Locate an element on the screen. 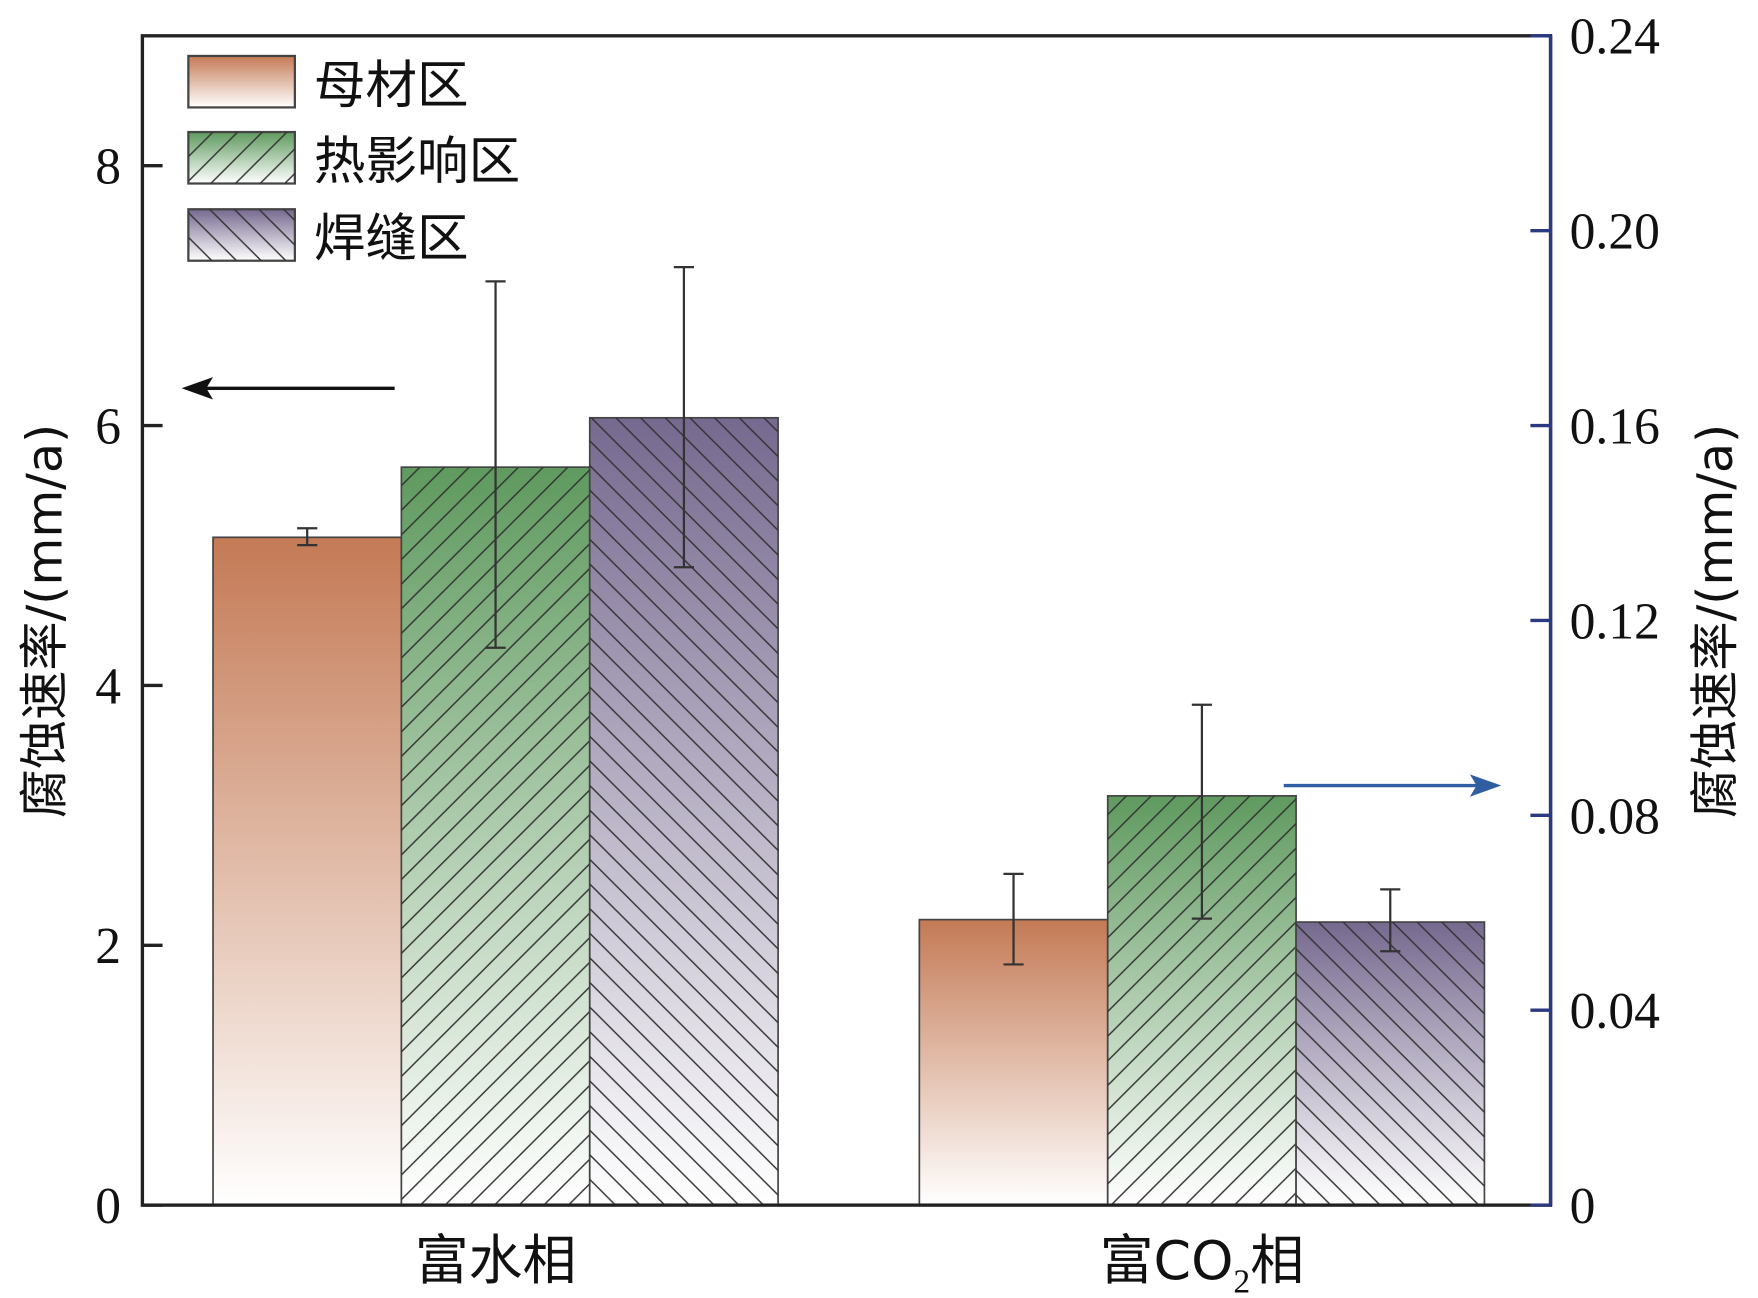 The width and height of the screenshot is (1758, 1298). legend-item-1: 热影响区 is located at coordinates (353, 161).